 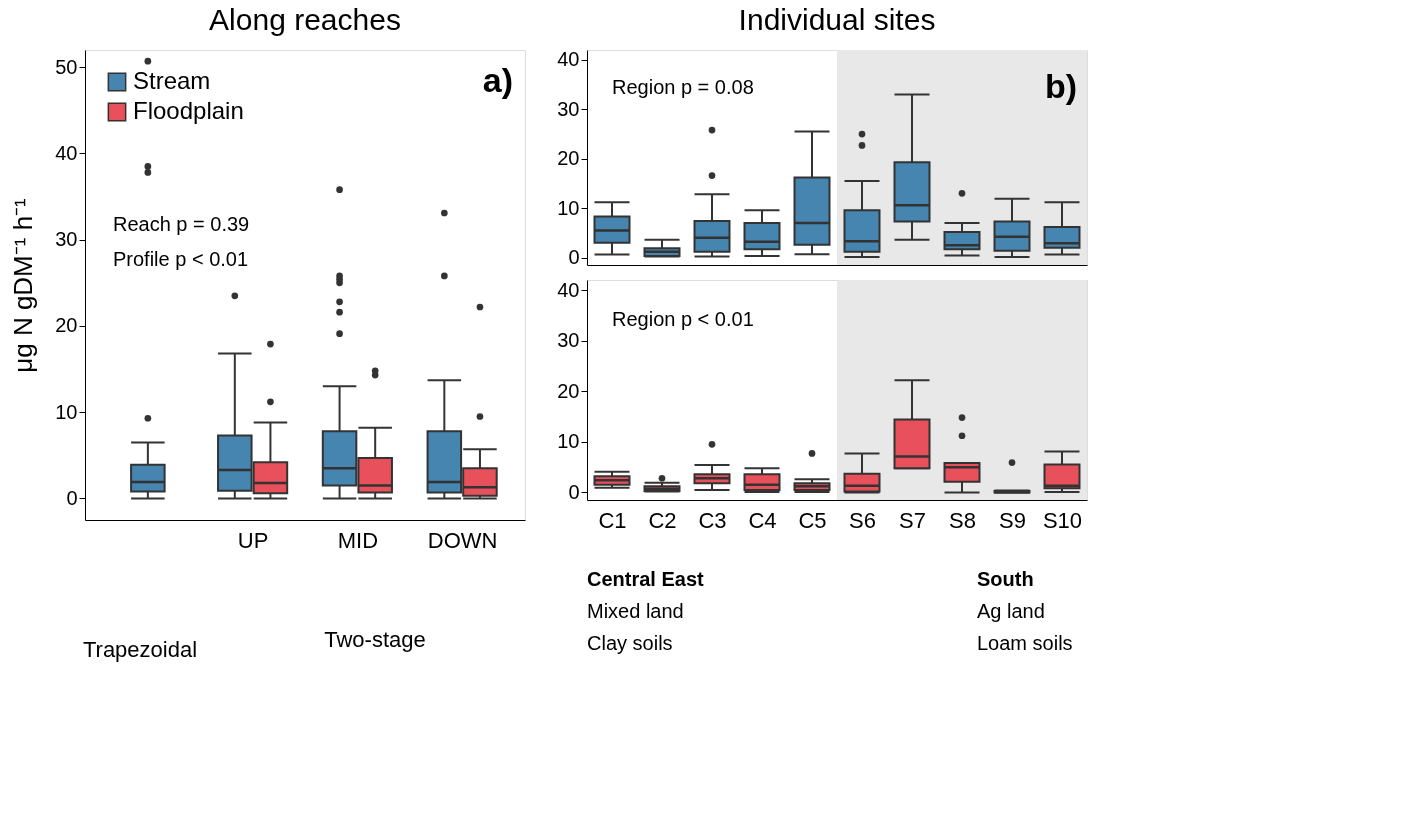 I want to click on y-tick-label: 50, so click(x=66, y=66).